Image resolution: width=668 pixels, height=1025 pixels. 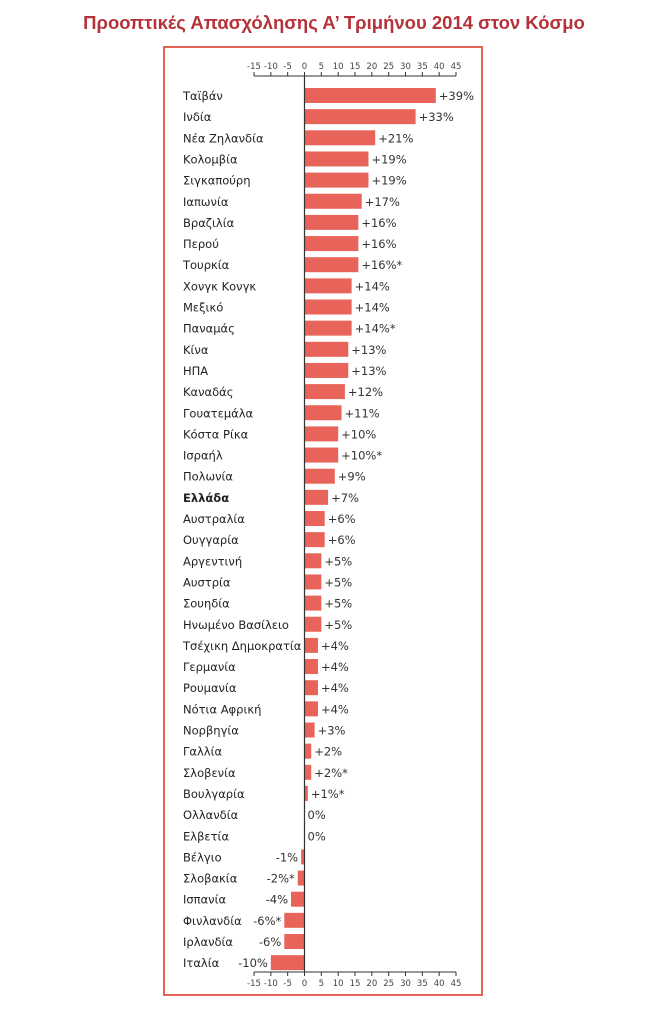 I want to click on bar-row: Ιαπωνία +17%, so click(x=291, y=201).